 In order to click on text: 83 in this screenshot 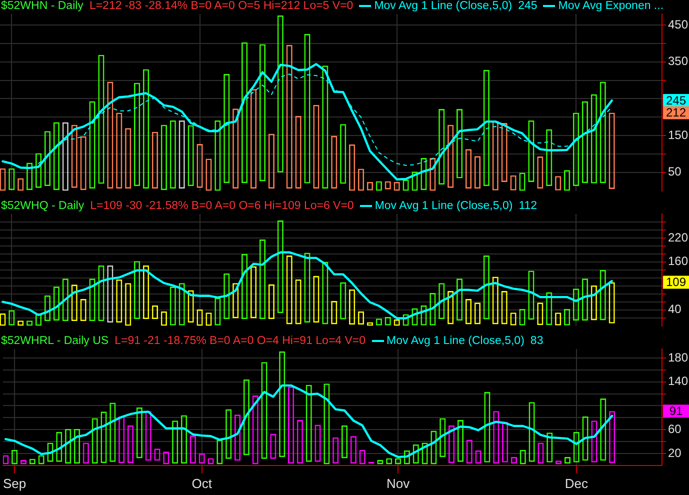, I will do `click(537, 341)`.